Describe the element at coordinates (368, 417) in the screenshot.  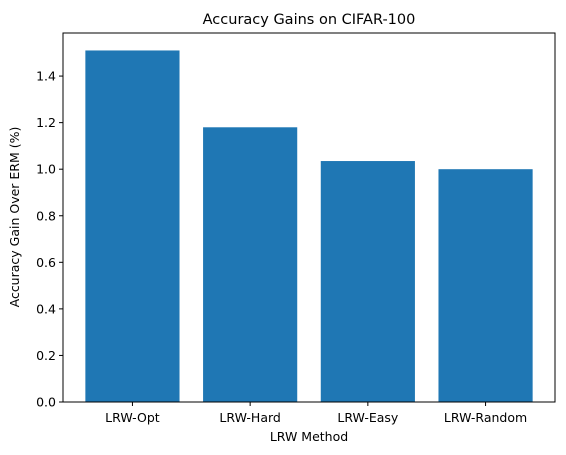
I see `x-tick-label: LRW-Easy` at that location.